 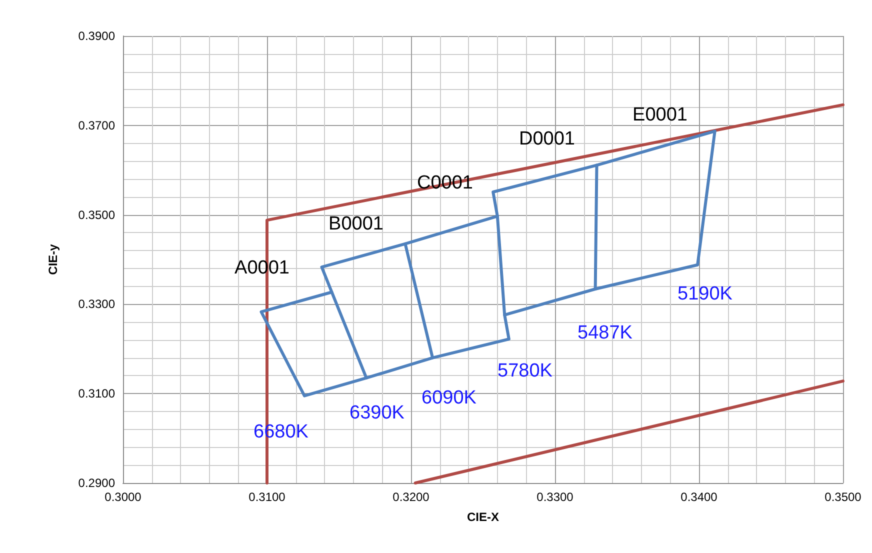 What do you see at coordinates (356, 224) in the screenshot?
I see `annotation: B0001` at bounding box center [356, 224].